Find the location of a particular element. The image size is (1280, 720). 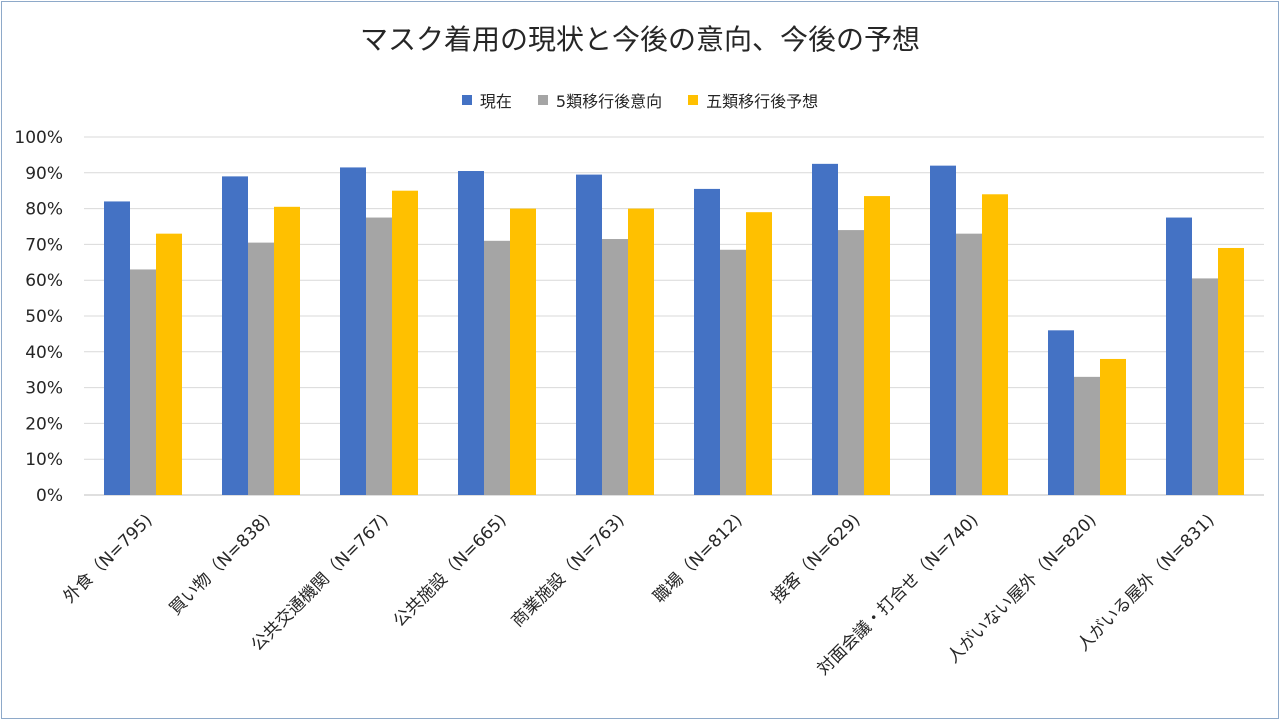

chart-title: マスク着用の現状と今後の意向、今後の予想 is located at coordinates (639, 39).